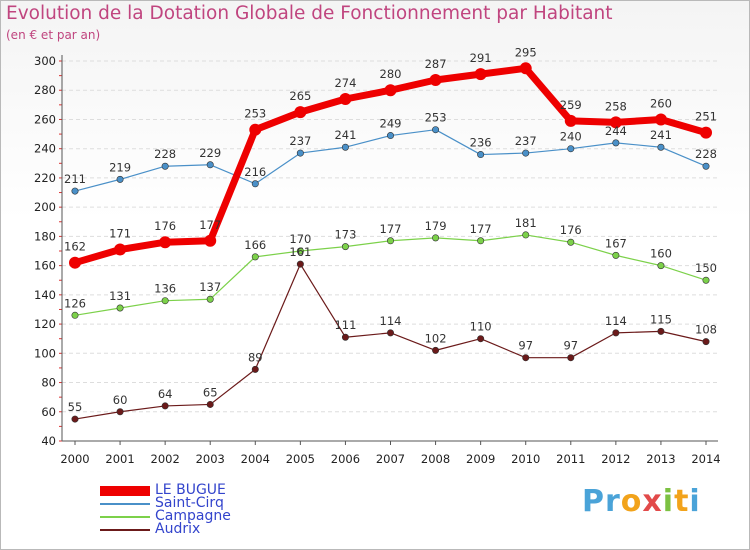  What do you see at coordinates (45, 61) in the screenshot?
I see `y-tick-label-300: 300` at bounding box center [45, 61].